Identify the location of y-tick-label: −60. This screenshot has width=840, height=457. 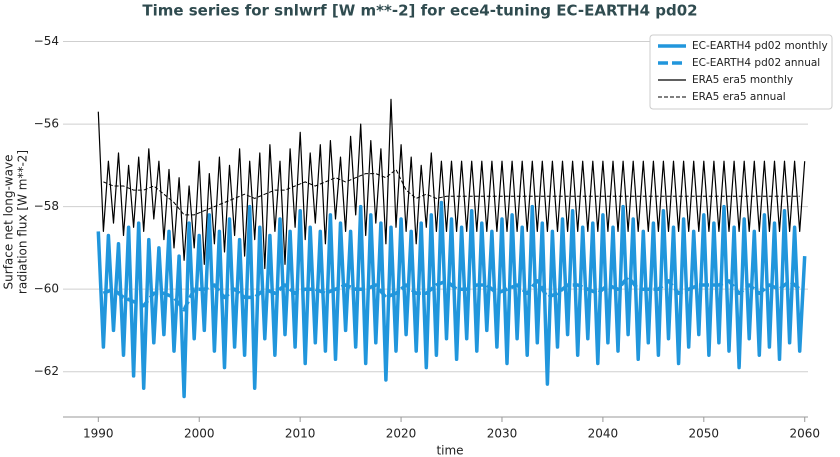
(46, 289).